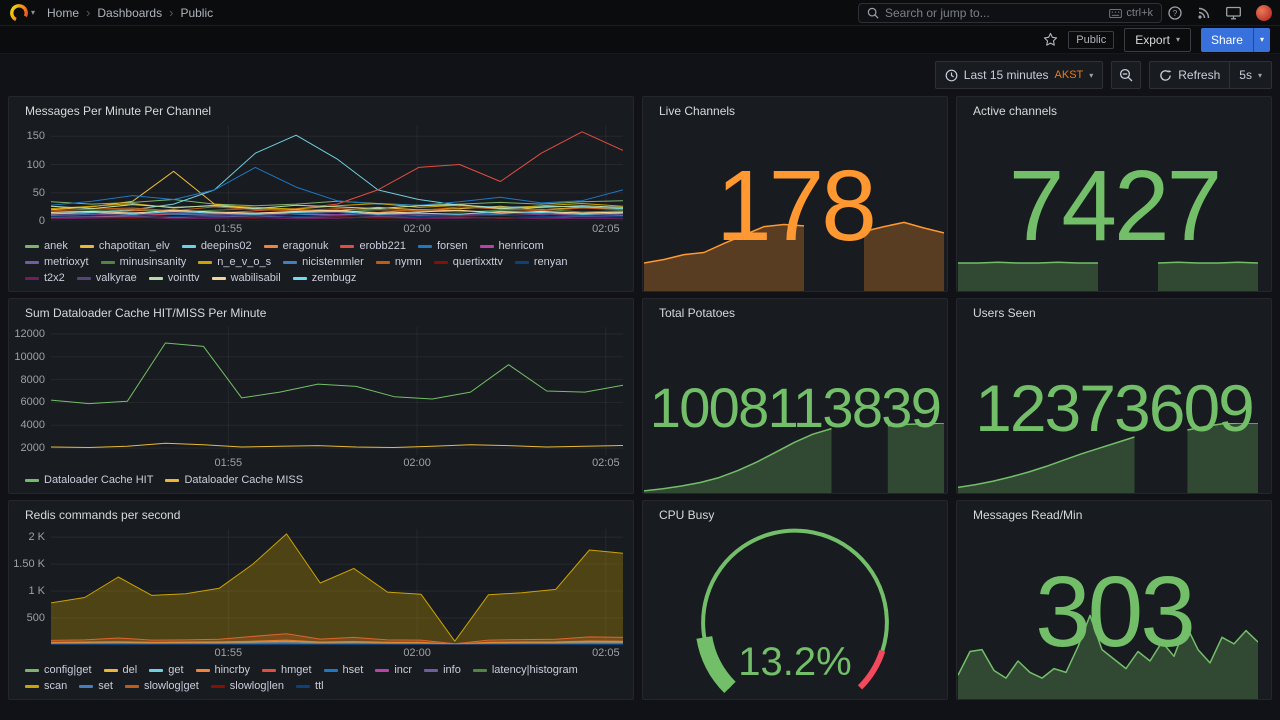 This screenshot has height=720, width=1280. I want to click on zoom-out-button, so click(1126, 75).